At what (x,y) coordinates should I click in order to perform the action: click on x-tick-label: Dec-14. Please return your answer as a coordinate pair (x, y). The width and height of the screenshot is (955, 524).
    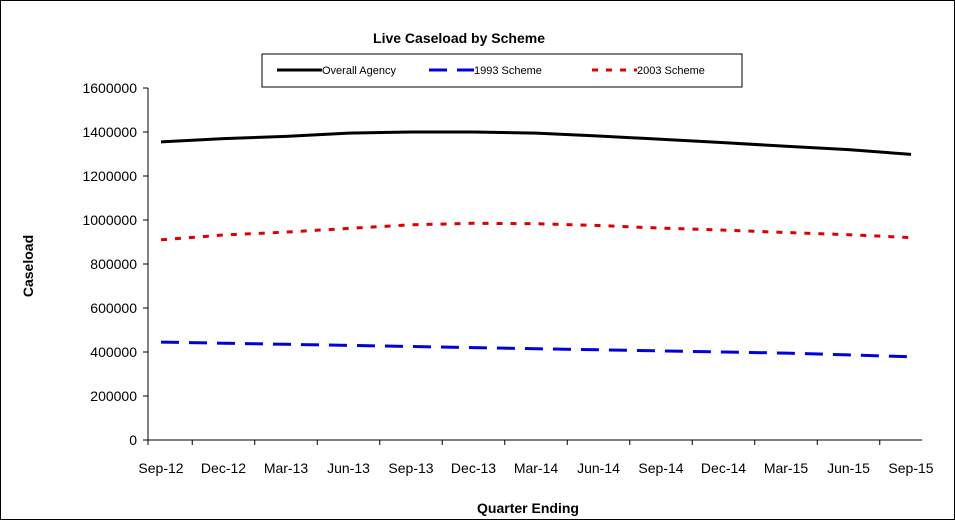
    Looking at the image, I should click on (723, 468).